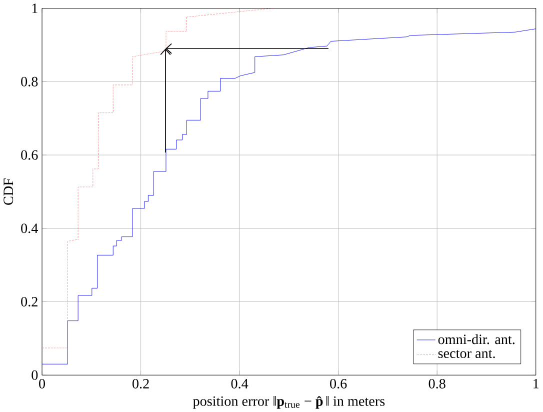 The image size is (543, 412). I want to click on y-tick-label: 0.4, so click(29, 228).